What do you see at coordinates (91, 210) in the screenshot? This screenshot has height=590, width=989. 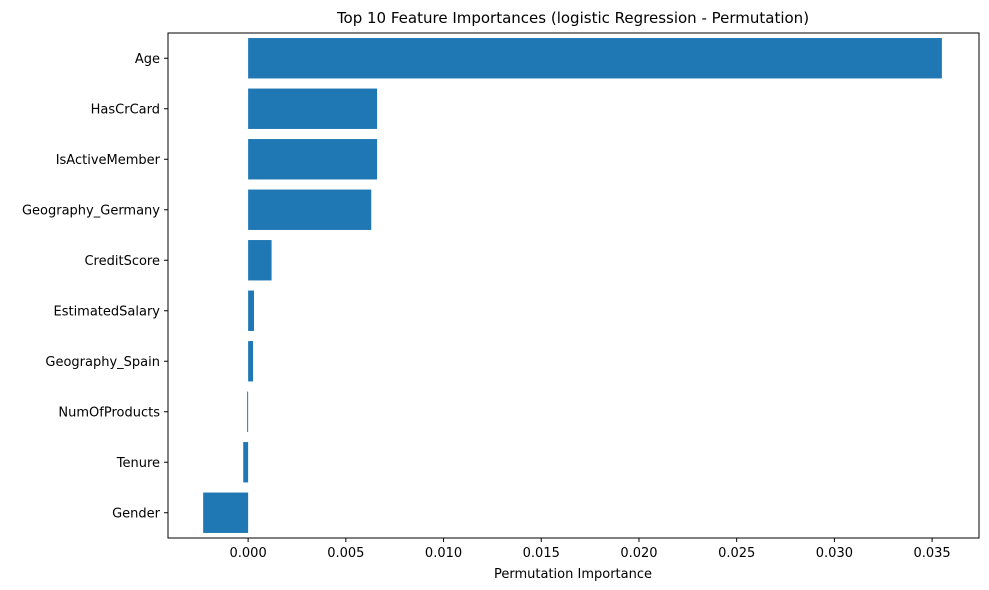 I see `y-tick-label: Geography_Germany` at bounding box center [91, 210].